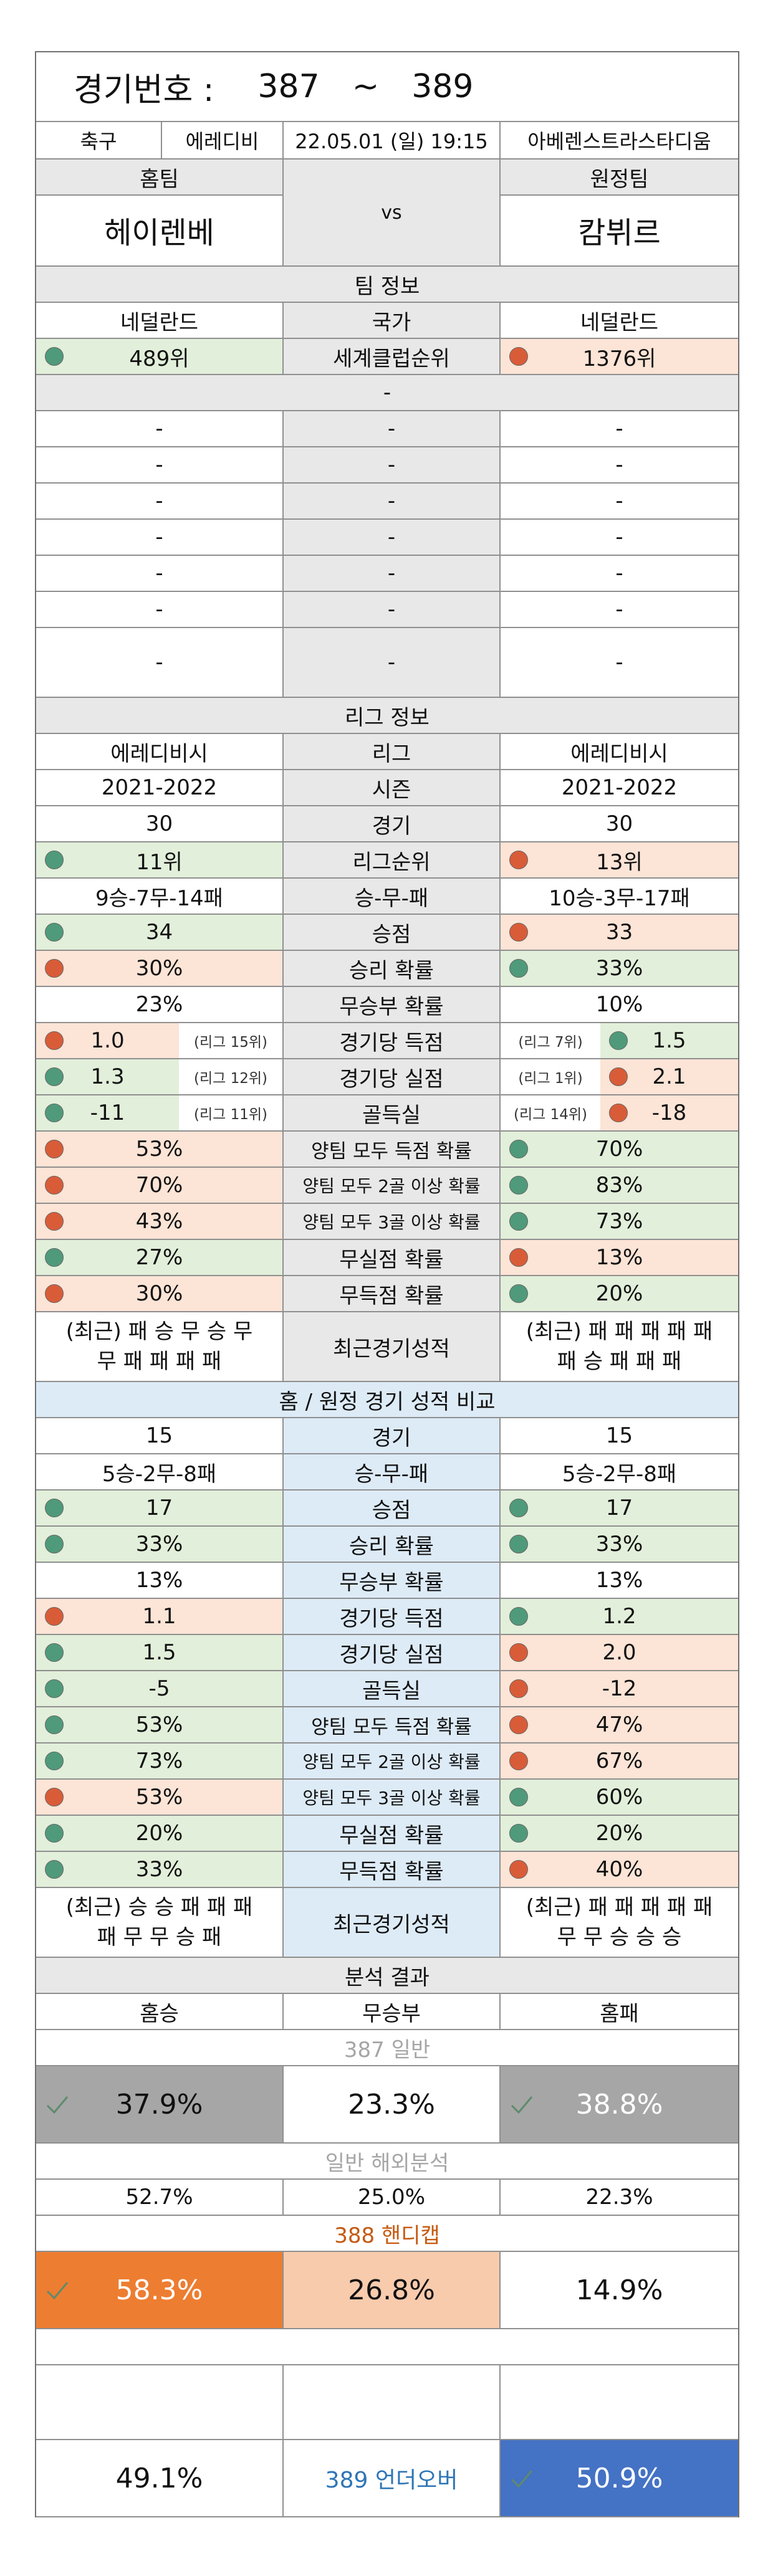 The image size is (773, 2576). Describe the element at coordinates (387, 1402) in the screenshot. I see `ha-compare-title: 홈 / 원정 경기 성적 비교` at that location.